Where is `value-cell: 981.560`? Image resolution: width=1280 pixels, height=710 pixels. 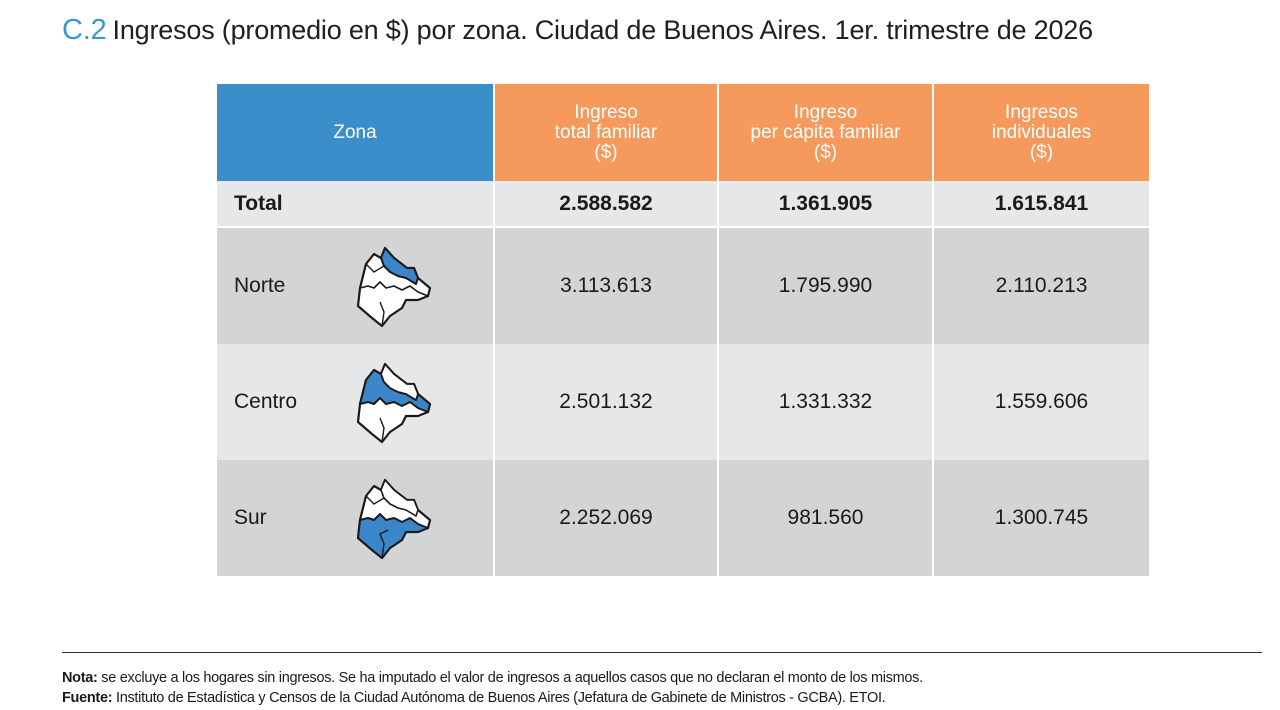 value-cell: 981.560 is located at coordinates (826, 518).